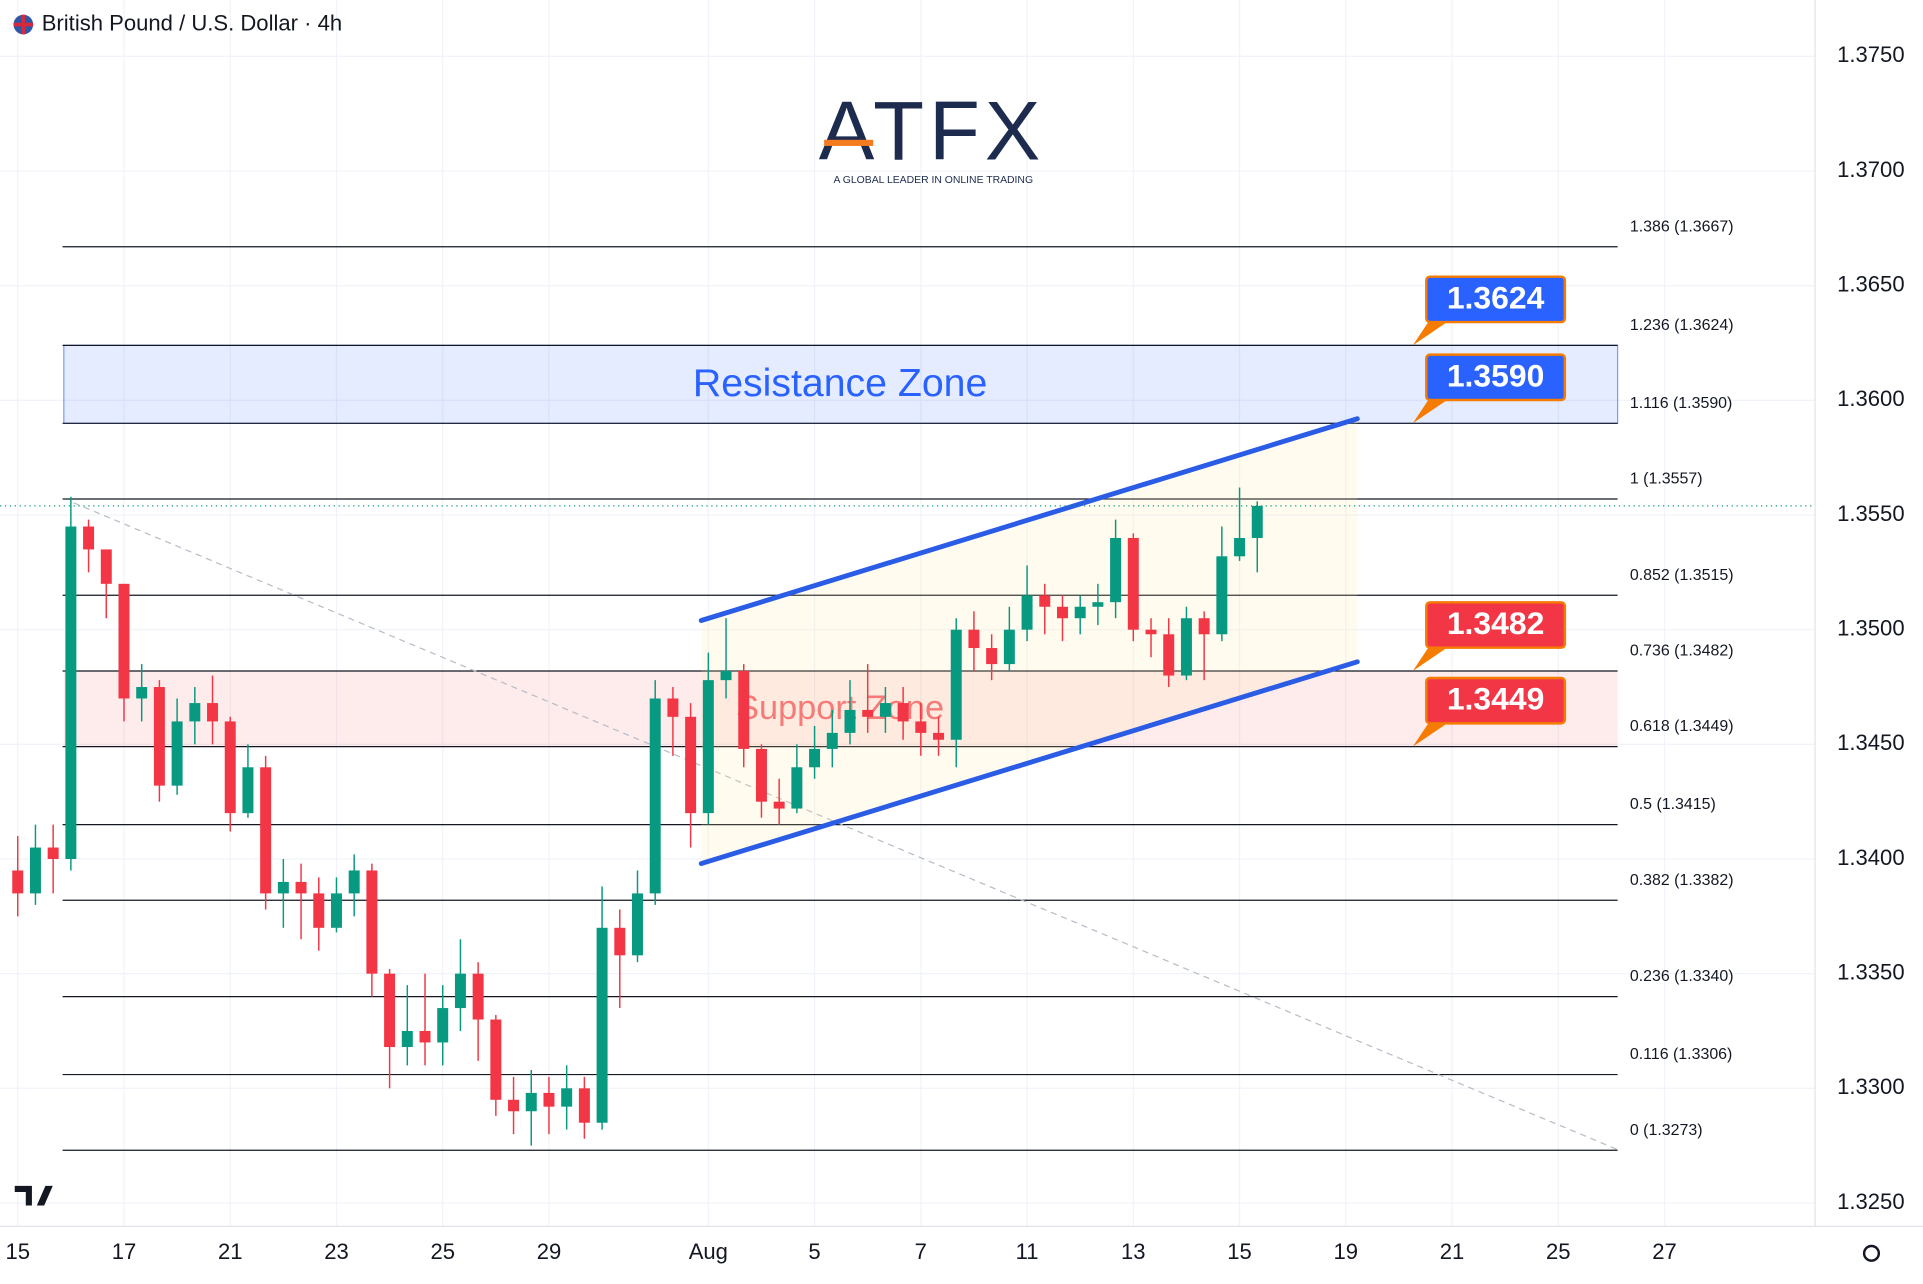 The width and height of the screenshot is (1923, 1284). What do you see at coordinates (1681, 403) in the screenshot?
I see `fib-label: 1.116 (1.3590)` at bounding box center [1681, 403].